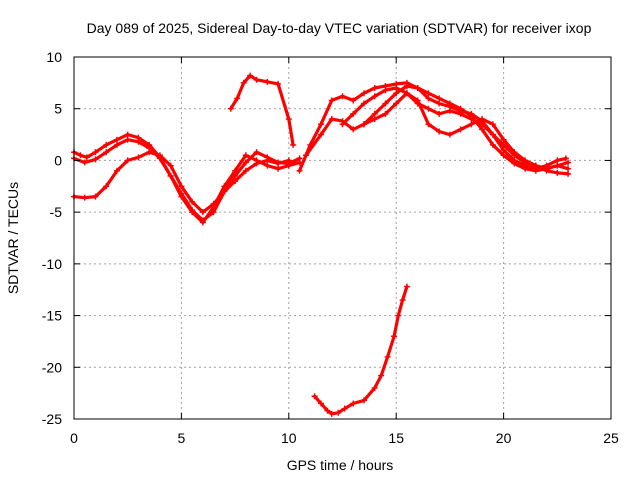  I want to click on x-tick-label: 0, so click(74, 438).